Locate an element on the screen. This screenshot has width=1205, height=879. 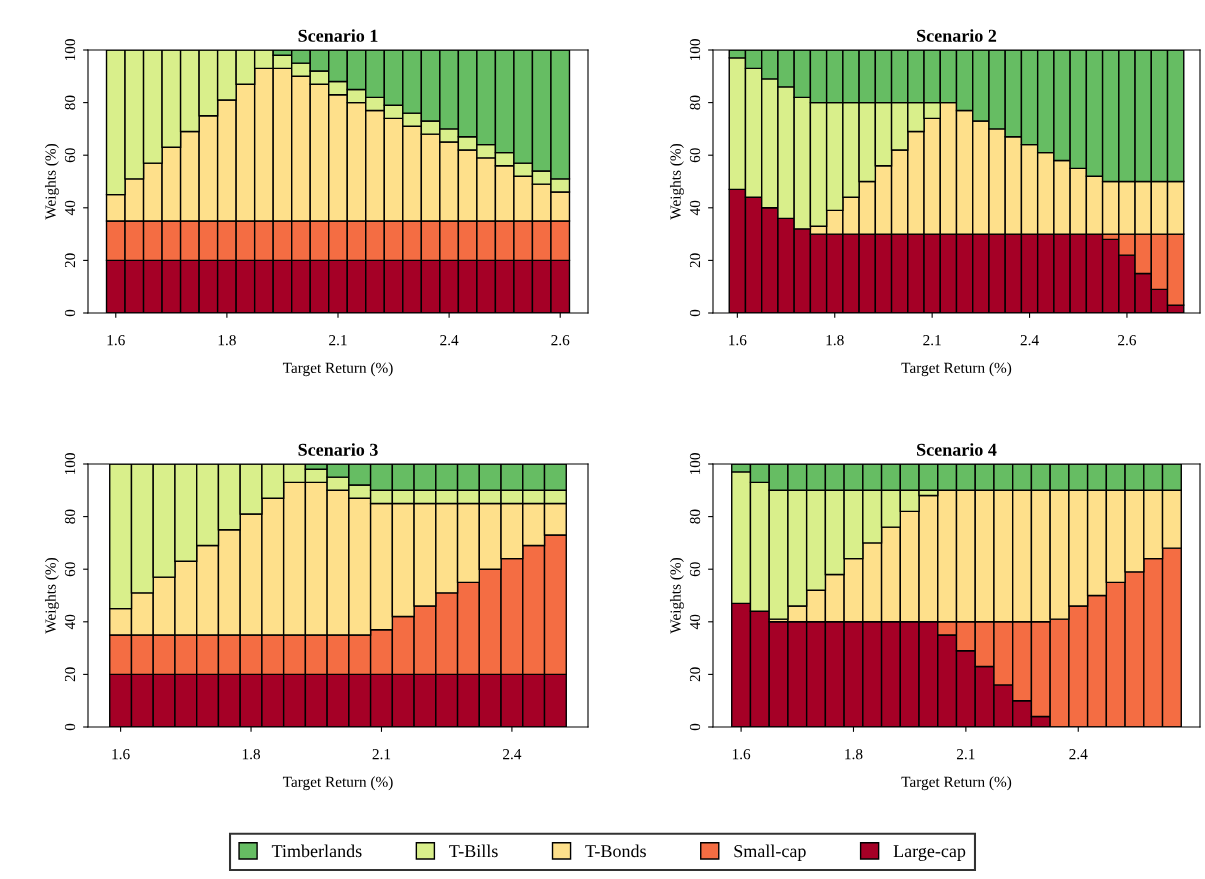
legend-label: T-Bills is located at coordinates (473, 851).